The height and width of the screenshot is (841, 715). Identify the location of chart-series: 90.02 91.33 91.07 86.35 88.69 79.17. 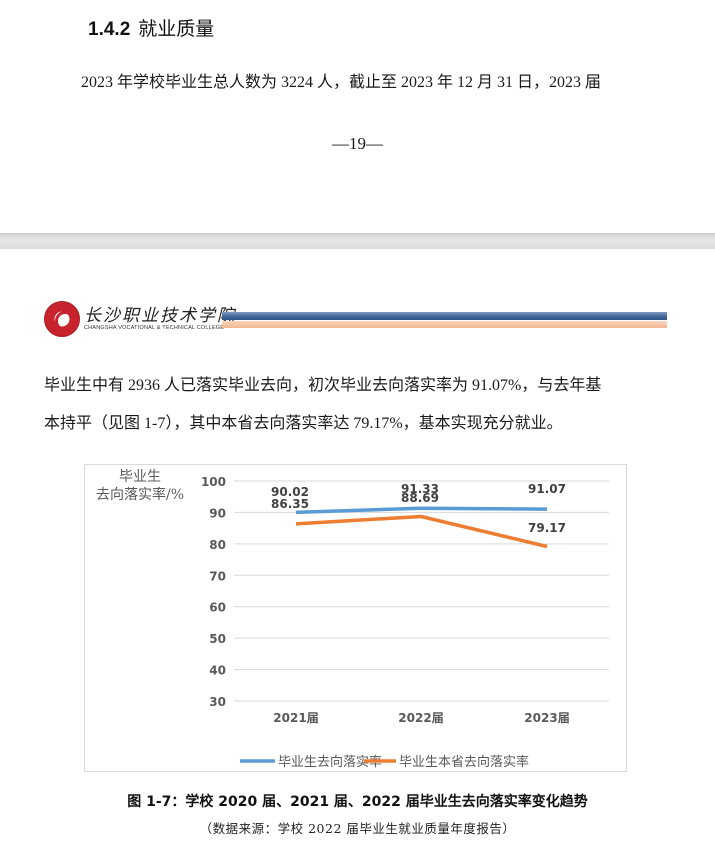
(418, 515).